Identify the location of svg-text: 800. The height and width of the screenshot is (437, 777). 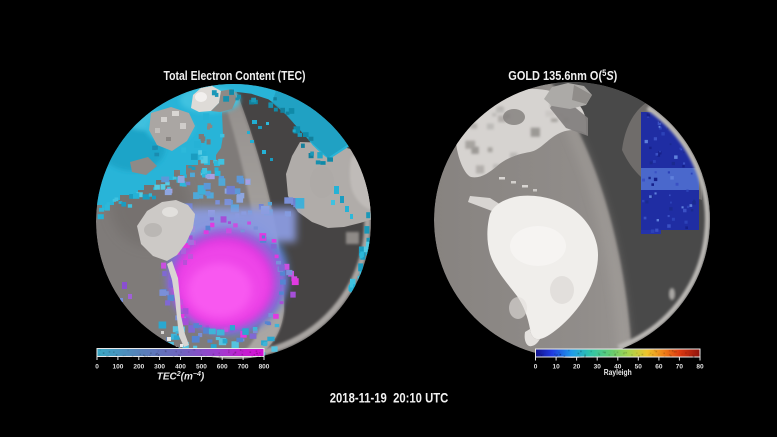
(264, 367).